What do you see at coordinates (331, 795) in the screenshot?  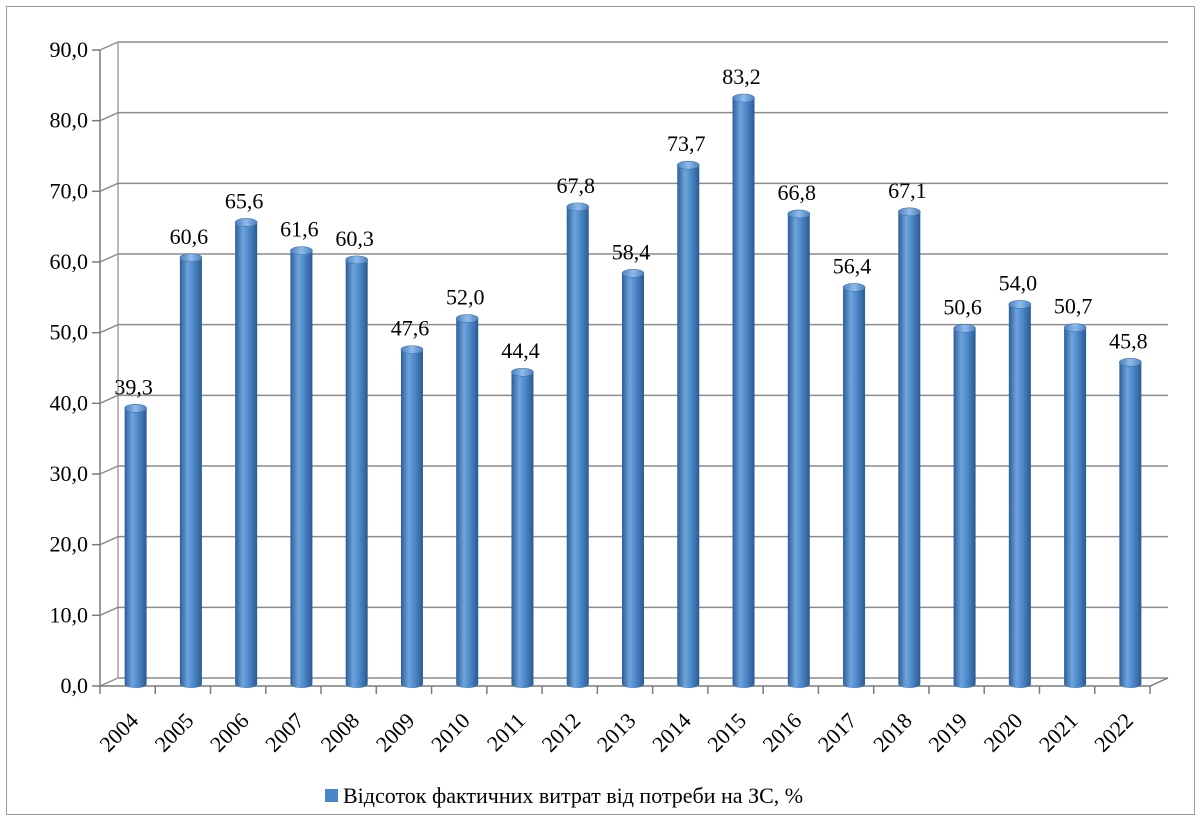 I see `legend-swatch` at bounding box center [331, 795].